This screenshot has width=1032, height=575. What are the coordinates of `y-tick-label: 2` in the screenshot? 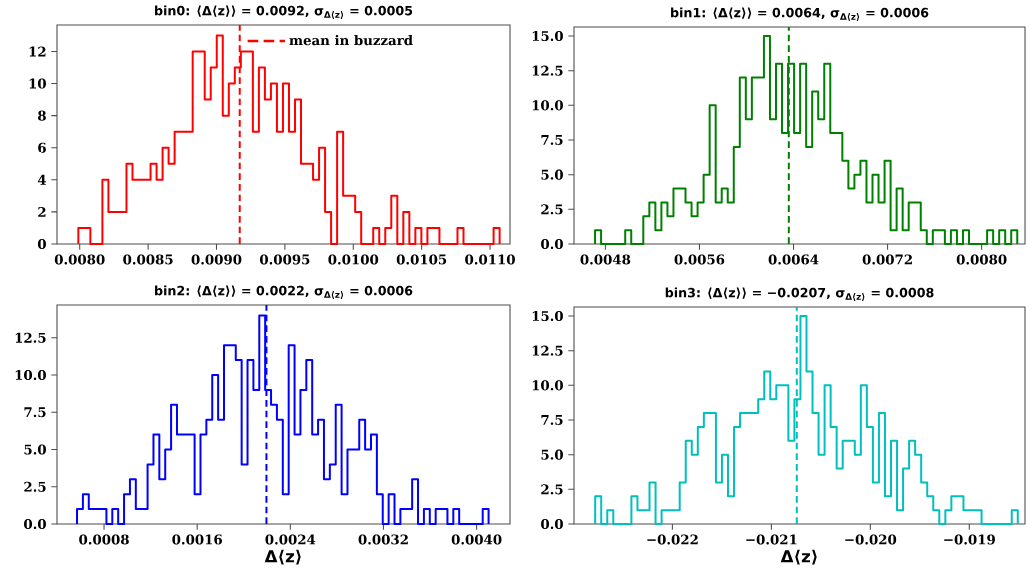 It's located at (42, 211).